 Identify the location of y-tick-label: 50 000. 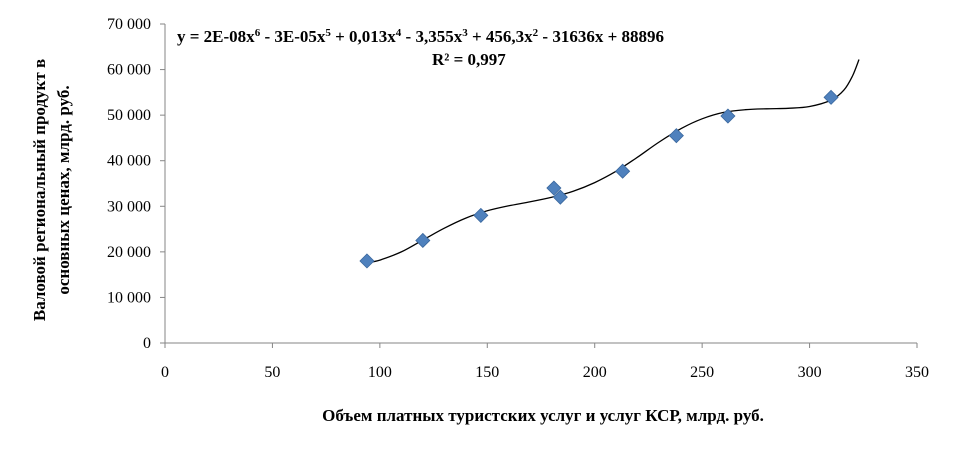
(129, 115).